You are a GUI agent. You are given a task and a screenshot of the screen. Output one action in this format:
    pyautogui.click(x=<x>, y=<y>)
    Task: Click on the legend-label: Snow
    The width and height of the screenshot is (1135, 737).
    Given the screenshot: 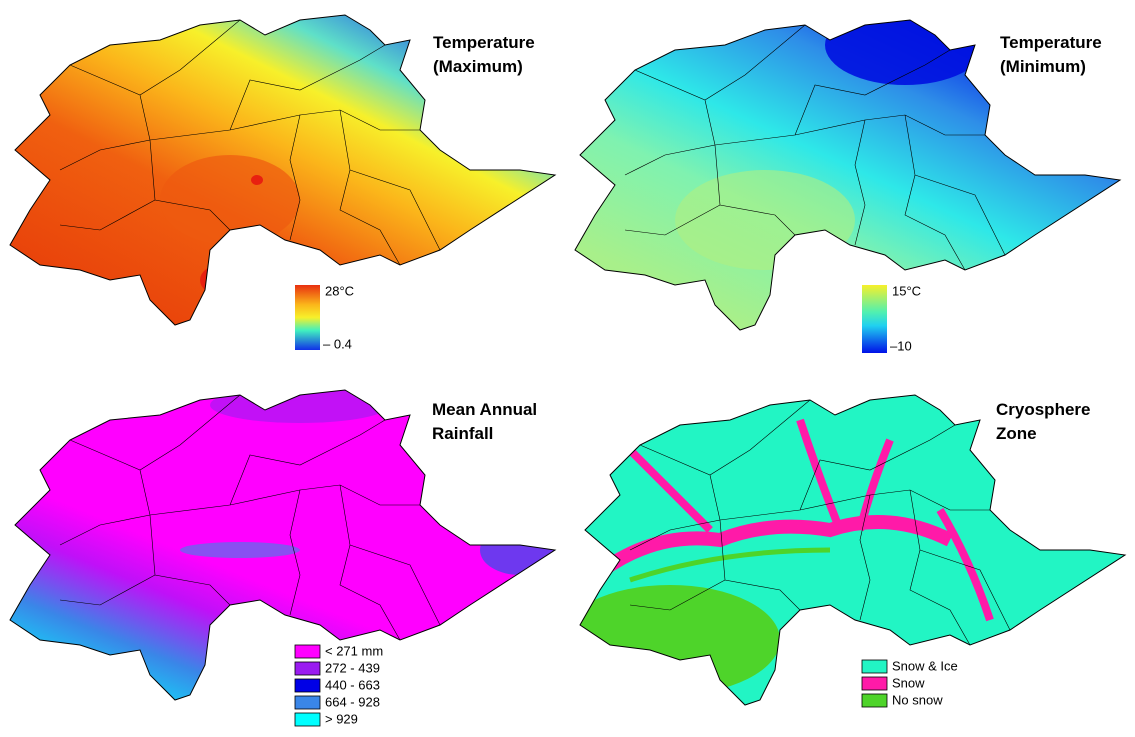 What is the action you would take?
    pyautogui.click(x=908, y=682)
    